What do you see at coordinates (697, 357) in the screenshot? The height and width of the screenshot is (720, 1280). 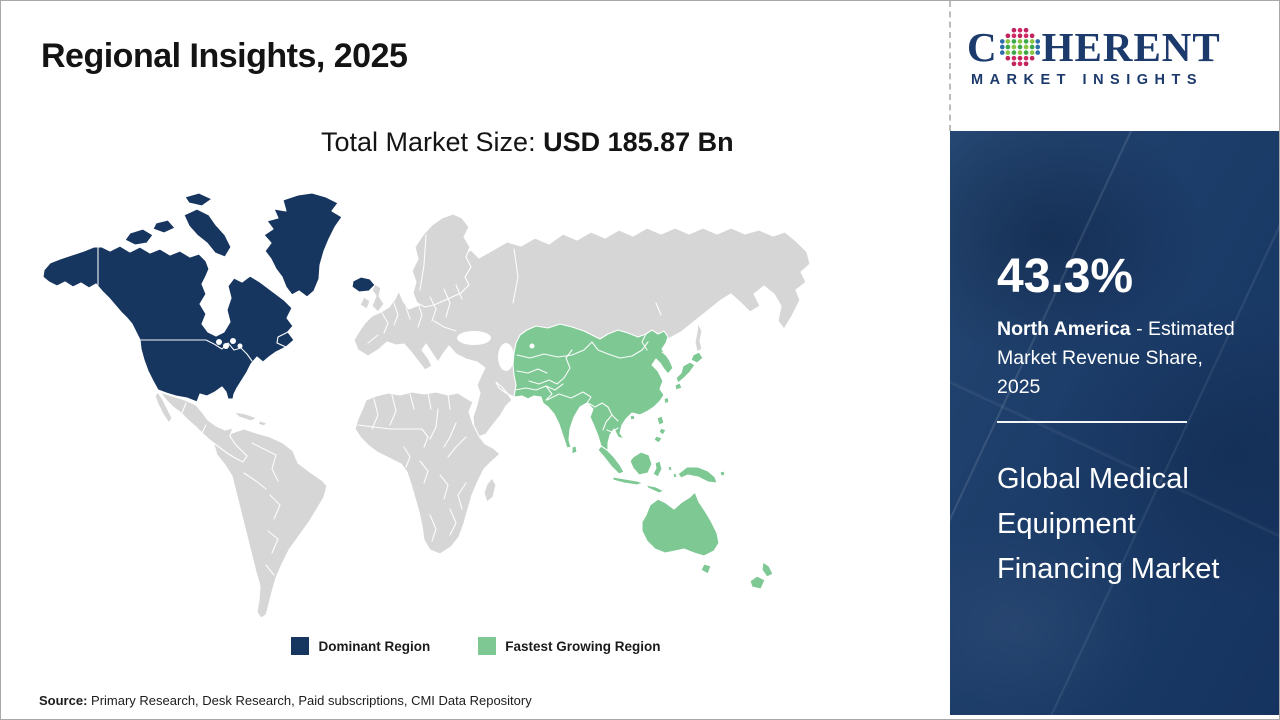 I see `map-hokkaido` at bounding box center [697, 357].